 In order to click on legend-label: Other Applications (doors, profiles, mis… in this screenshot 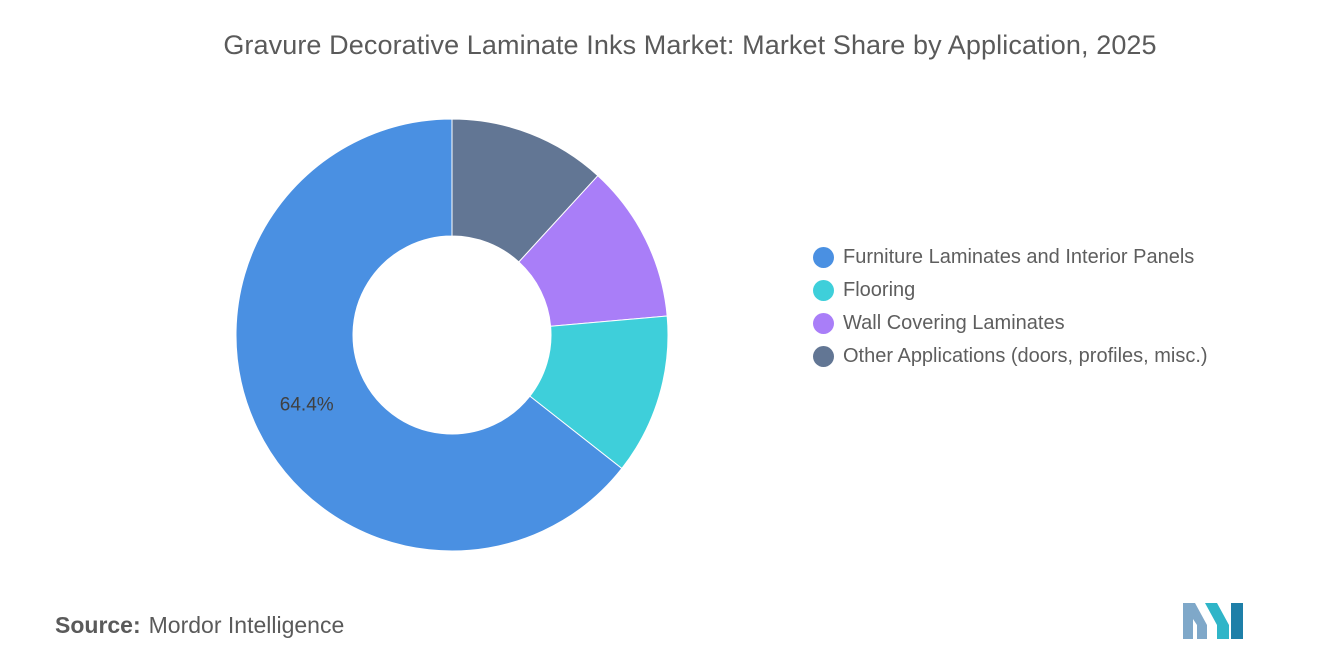, I will do `click(1025, 356)`.